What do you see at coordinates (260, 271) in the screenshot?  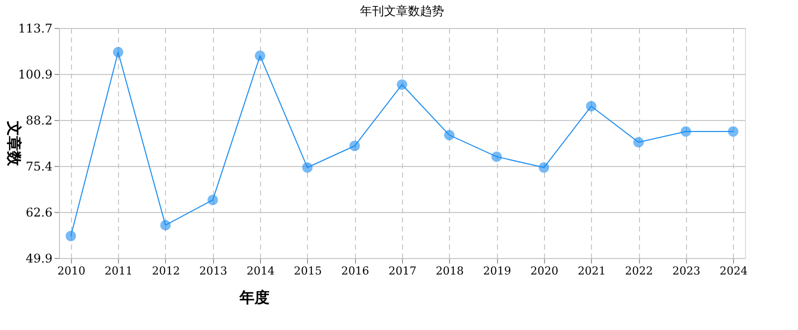 I see `x-tick-label: 2014` at bounding box center [260, 271].